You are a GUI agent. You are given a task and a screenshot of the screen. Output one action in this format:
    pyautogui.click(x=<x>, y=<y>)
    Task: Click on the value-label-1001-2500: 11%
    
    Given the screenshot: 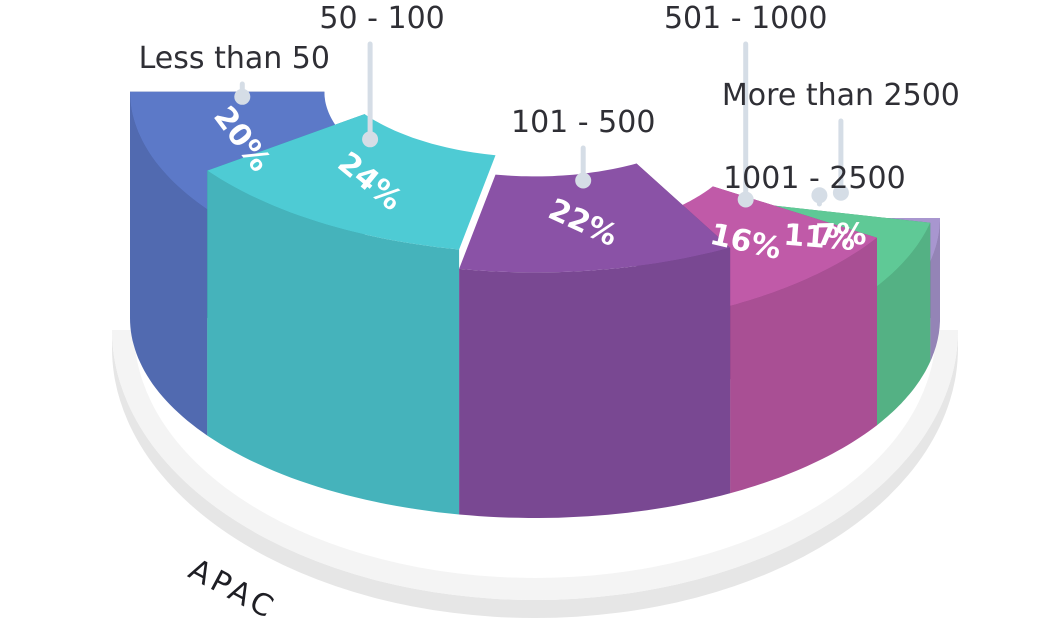 What is the action you would take?
    pyautogui.click(x=819, y=238)
    